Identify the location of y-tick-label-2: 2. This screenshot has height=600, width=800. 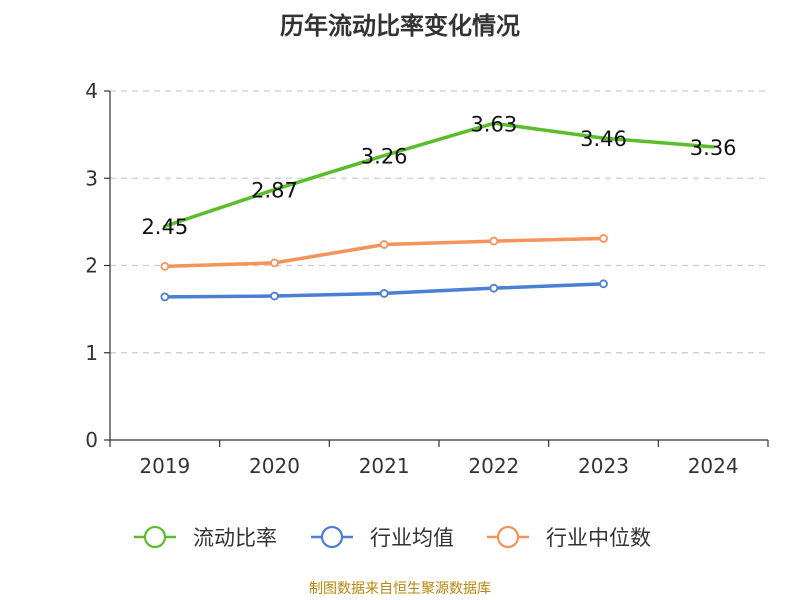
(91, 266).